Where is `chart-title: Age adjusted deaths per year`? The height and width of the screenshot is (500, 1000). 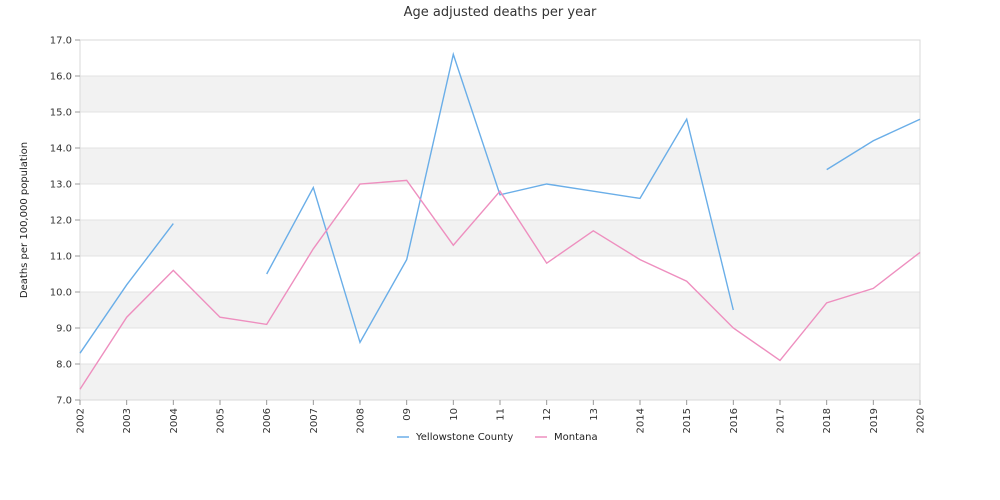 chart-title: Age adjusted deaths per year is located at coordinates (500, 12).